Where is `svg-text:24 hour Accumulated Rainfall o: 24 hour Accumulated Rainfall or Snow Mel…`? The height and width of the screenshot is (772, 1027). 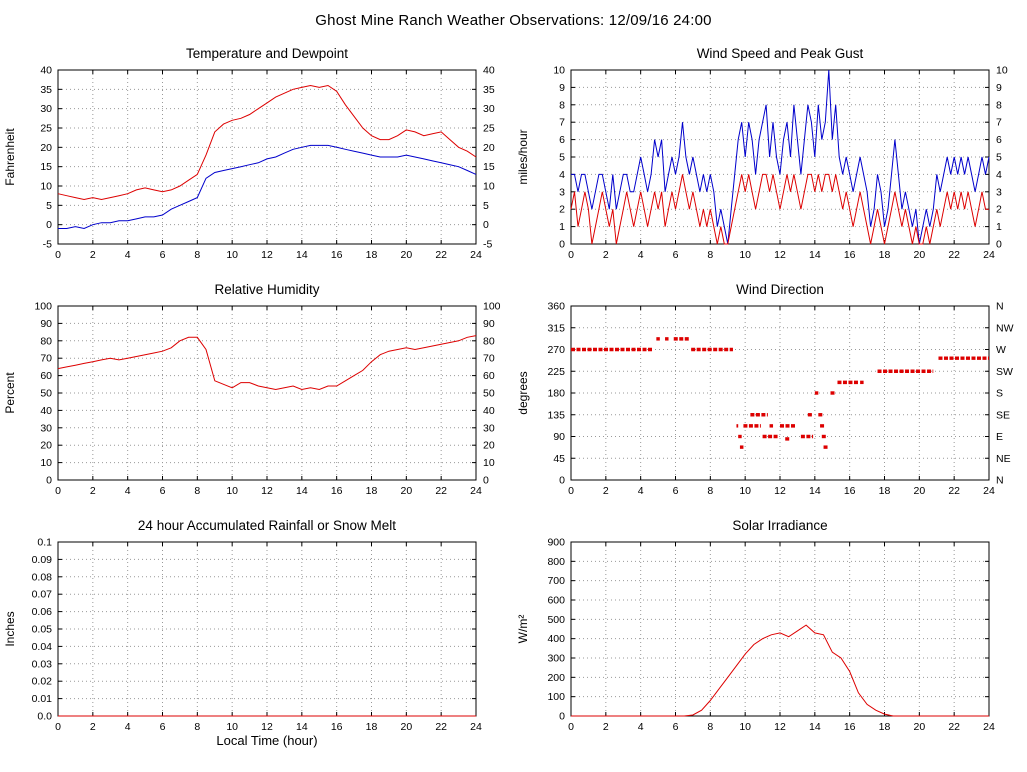 svg-text:24 hour Accumulated Rainfall o: 24 hour Accumulated Rainfall or Snow Mel… is located at coordinates (267, 525).